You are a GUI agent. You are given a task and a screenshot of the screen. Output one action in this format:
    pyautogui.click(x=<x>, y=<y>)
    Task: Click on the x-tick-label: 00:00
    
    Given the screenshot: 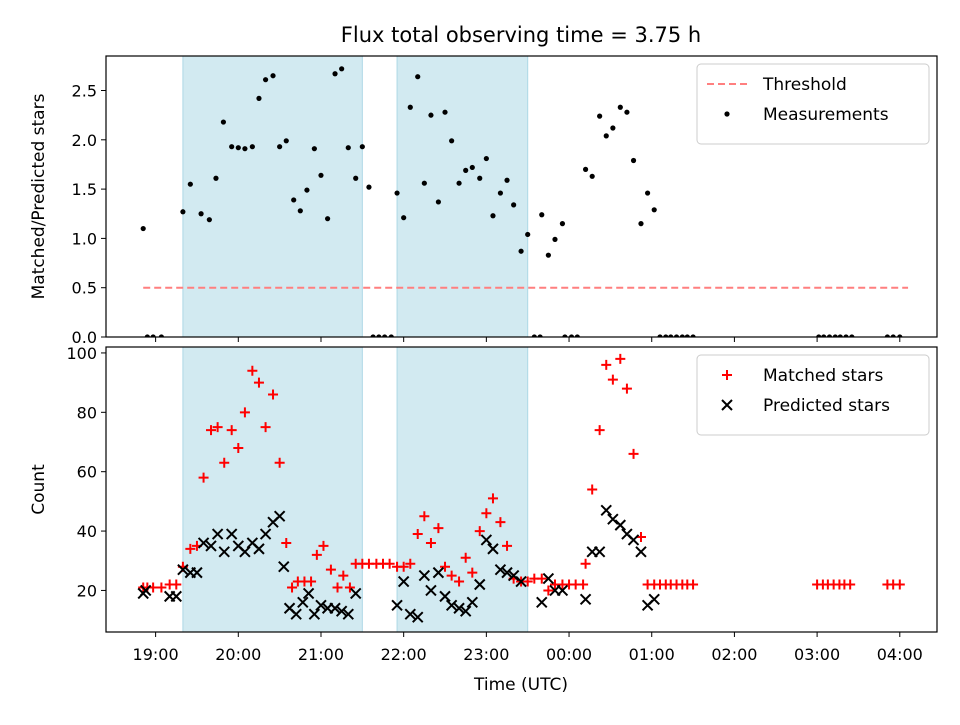 What is the action you would take?
    pyautogui.click(x=569, y=654)
    